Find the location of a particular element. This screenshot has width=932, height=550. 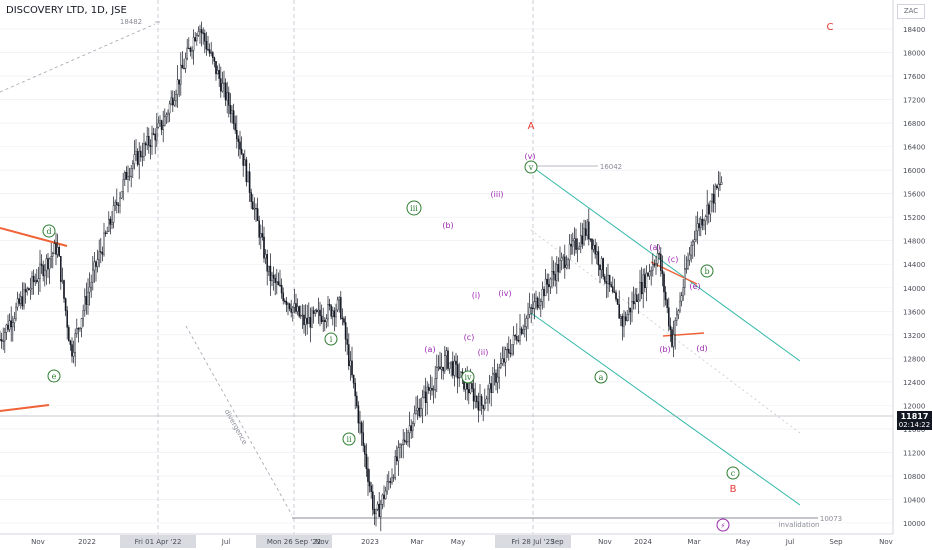

x-tick-label: Jul is located at coordinates (226, 542).